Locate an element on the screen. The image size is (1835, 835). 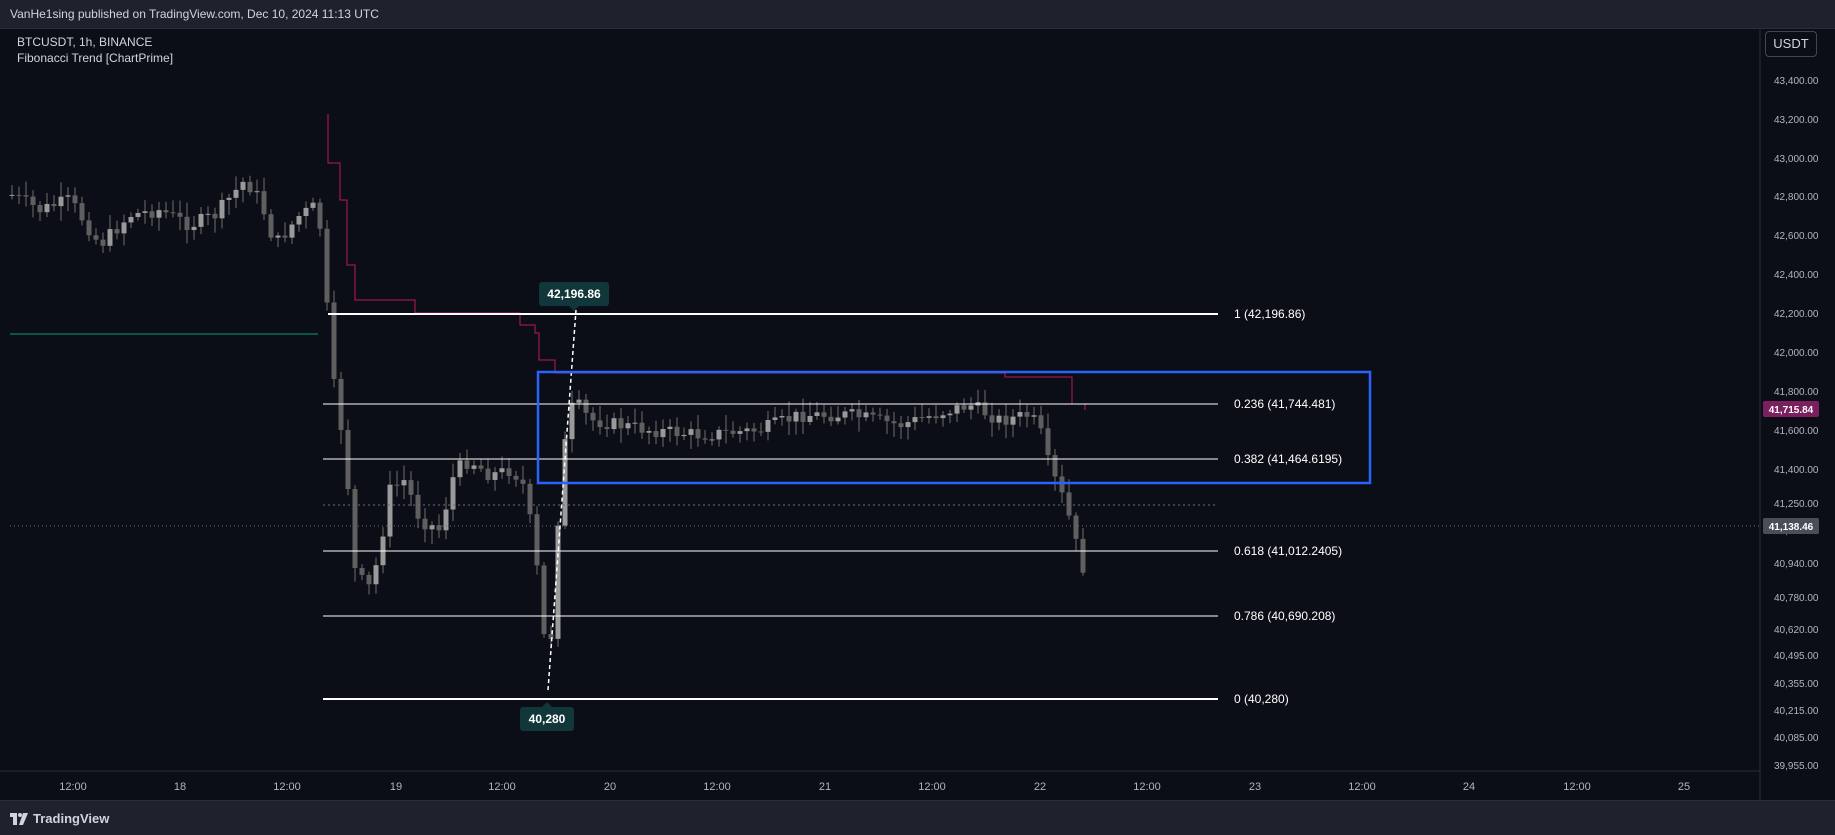
price-tick-label: 43,400.00 is located at coordinates (1796, 81).